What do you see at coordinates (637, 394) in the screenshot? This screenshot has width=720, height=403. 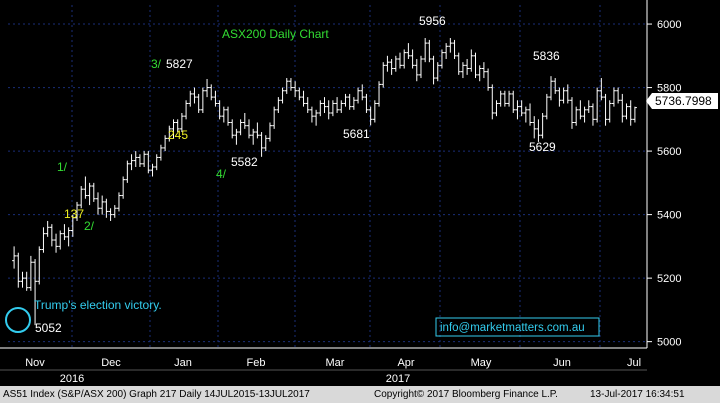 I see `footer-timestamp: 13-Jul-2017 16:34:51` at bounding box center [637, 394].